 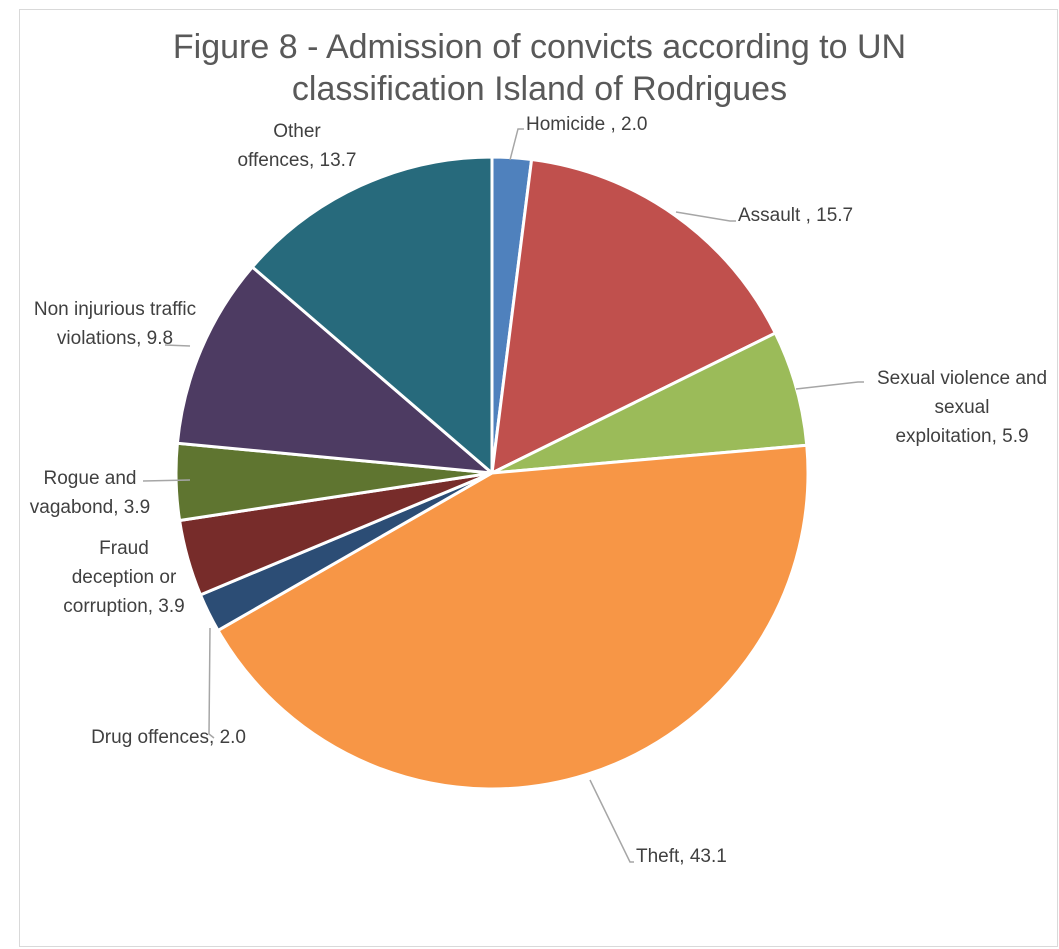 What do you see at coordinates (539, 89) in the screenshot?
I see `chart-title-line-2: classification Island of Rodrigues` at bounding box center [539, 89].